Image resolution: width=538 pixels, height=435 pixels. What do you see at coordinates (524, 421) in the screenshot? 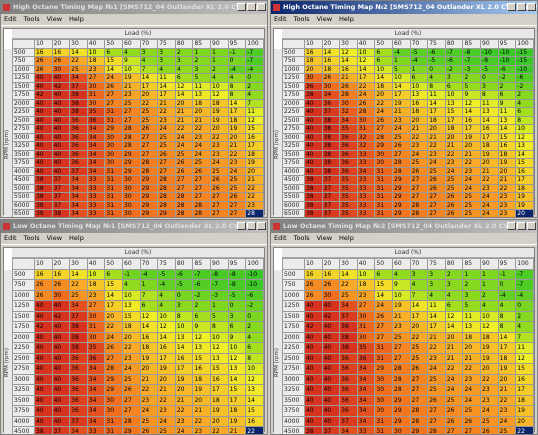
I see `map-cell: 20` at bounding box center [524, 421].